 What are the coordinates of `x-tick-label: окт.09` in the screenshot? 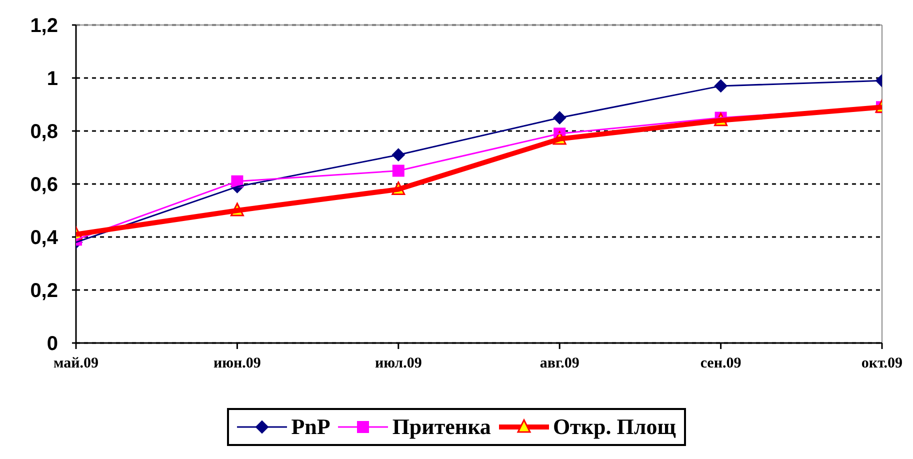 It's located at (882, 364).